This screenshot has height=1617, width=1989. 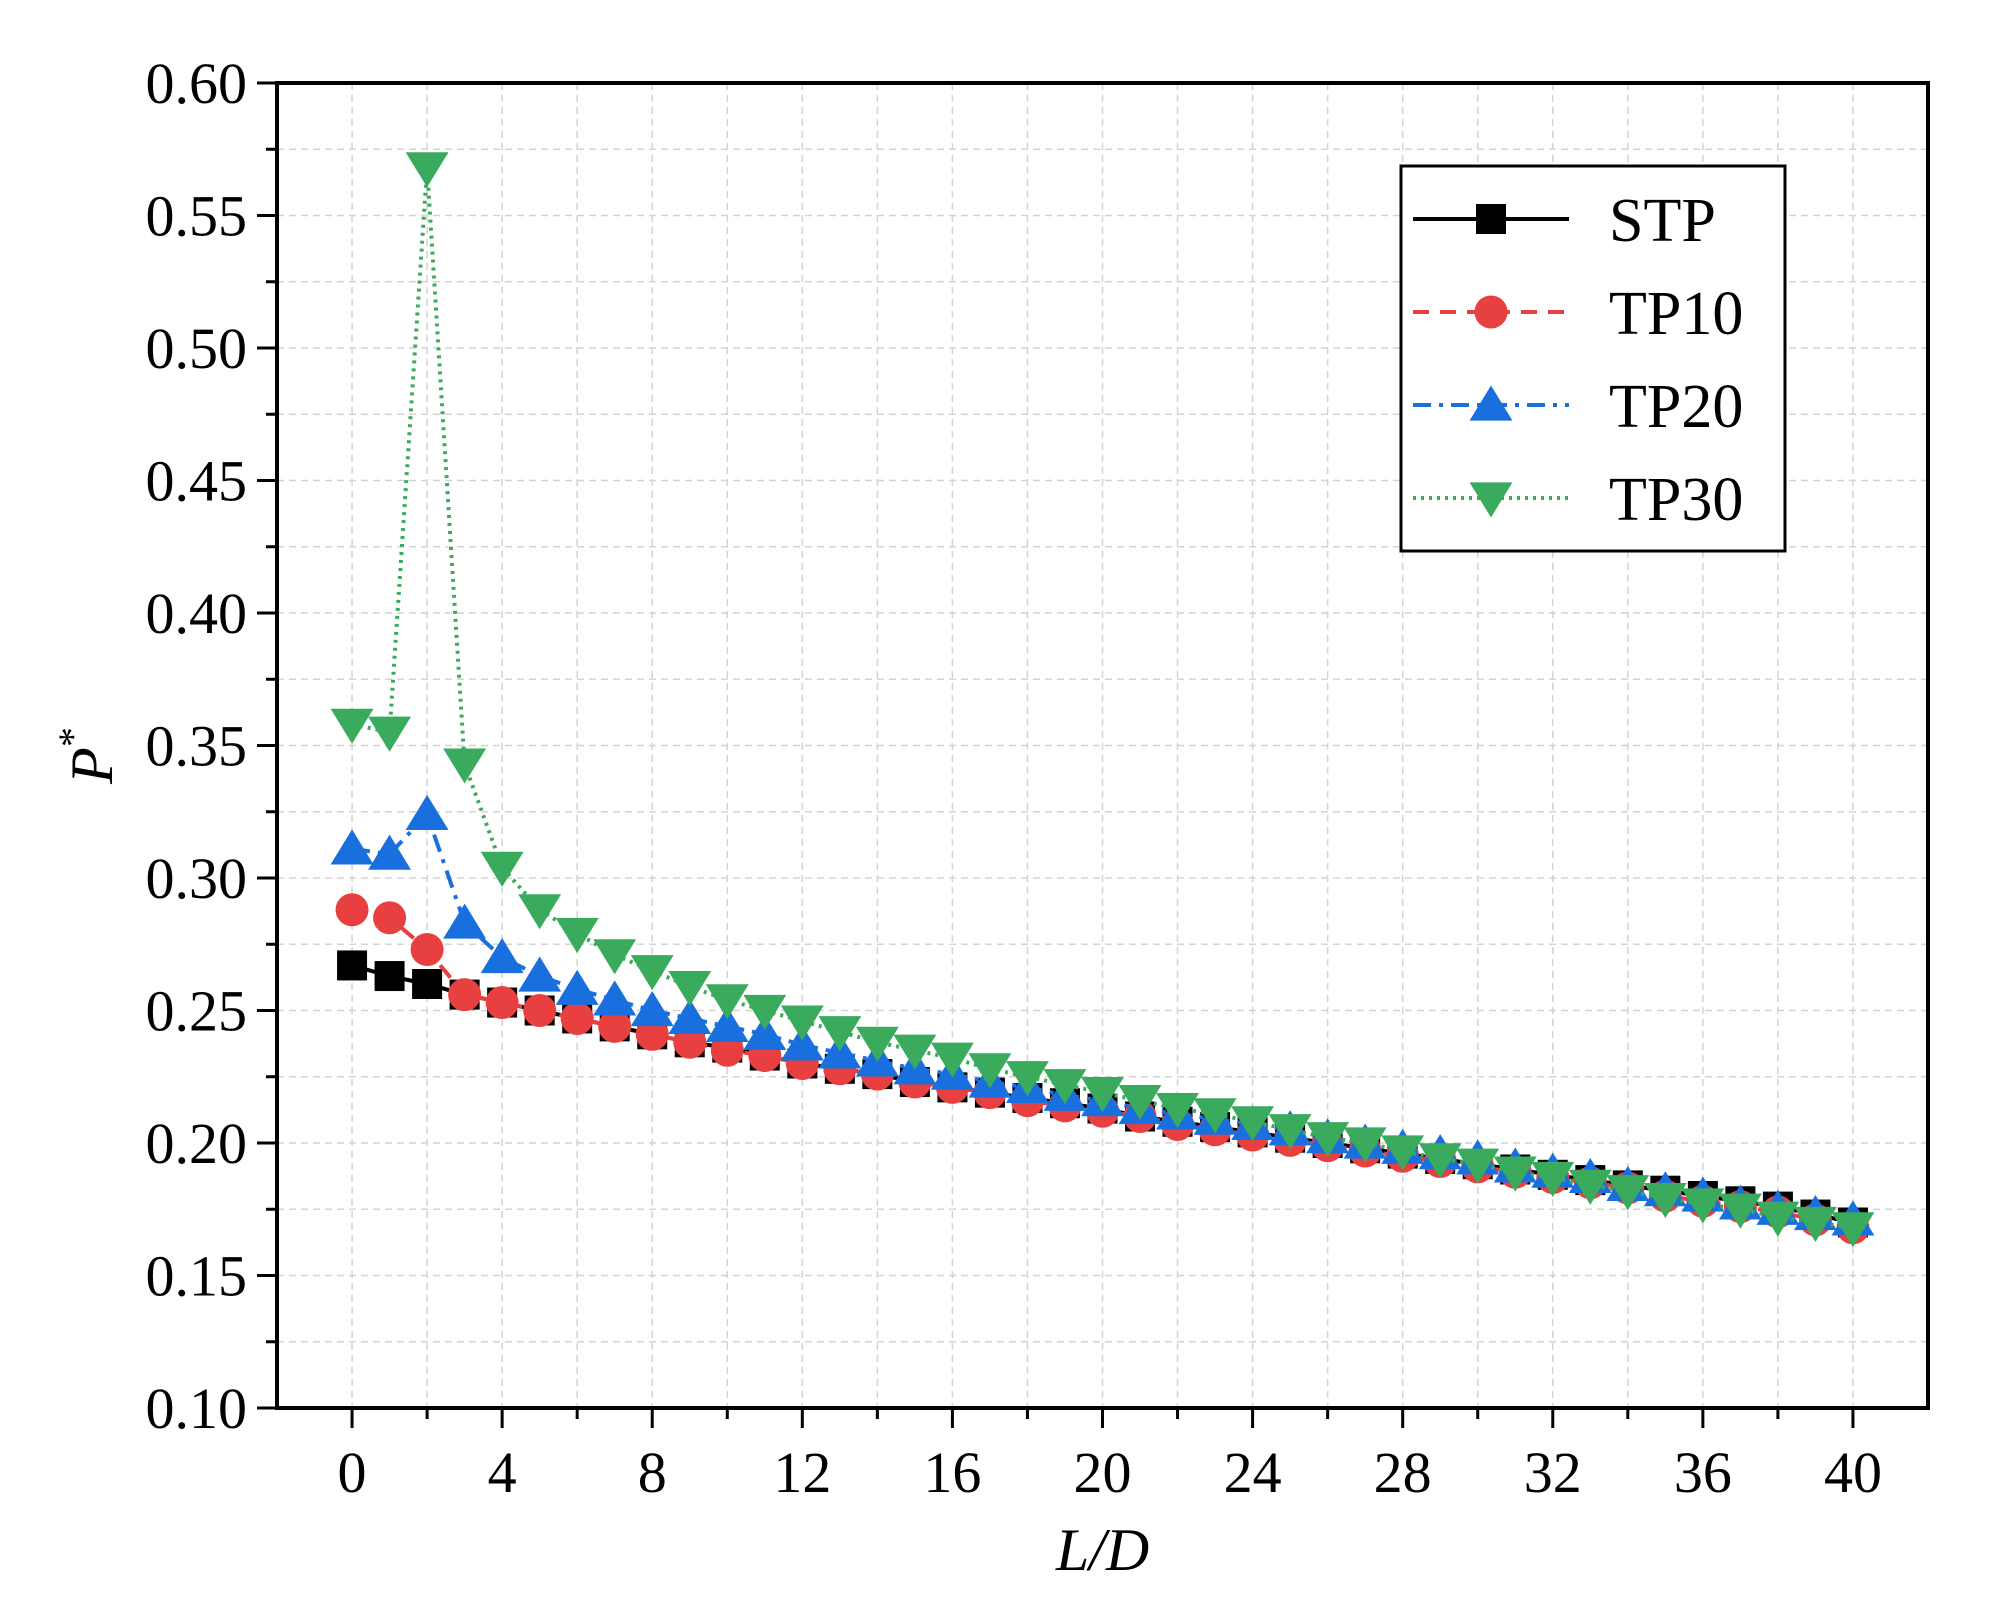 I want to click on x-tick-label: 28, so click(x=1403, y=1472).